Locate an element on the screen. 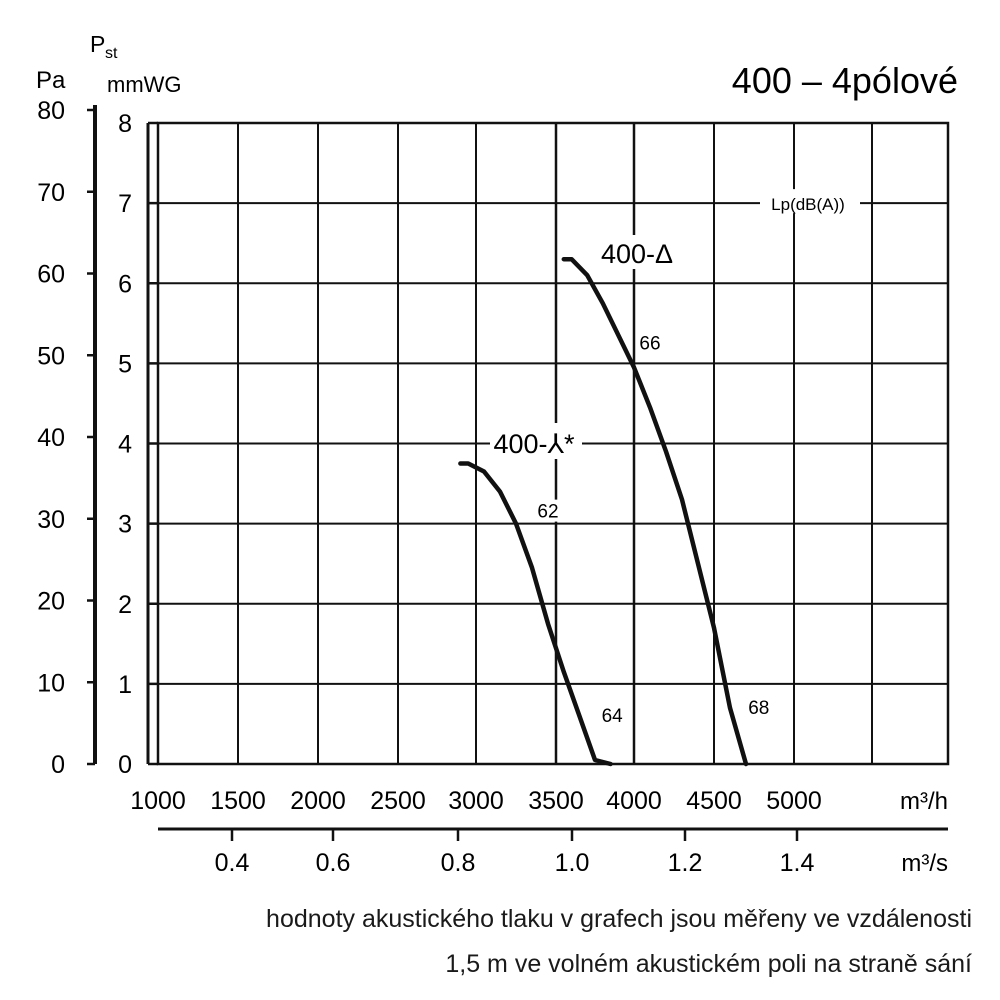  m3s-tick-label: 0.8 is located at coordinates (458, 863).